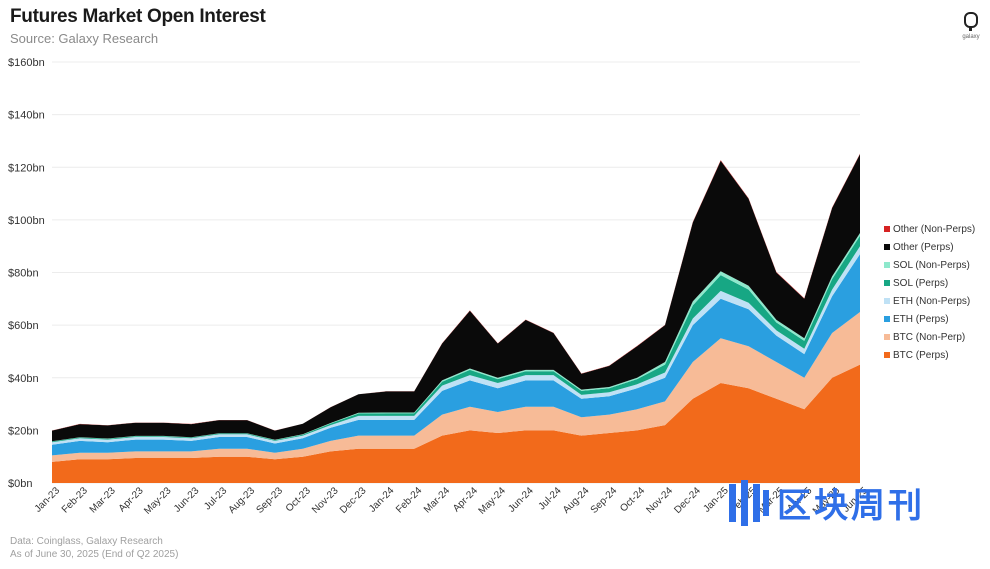 The image size is (990, 569). I want to click on galaxy-logo: galaxy, so click(971, 26).